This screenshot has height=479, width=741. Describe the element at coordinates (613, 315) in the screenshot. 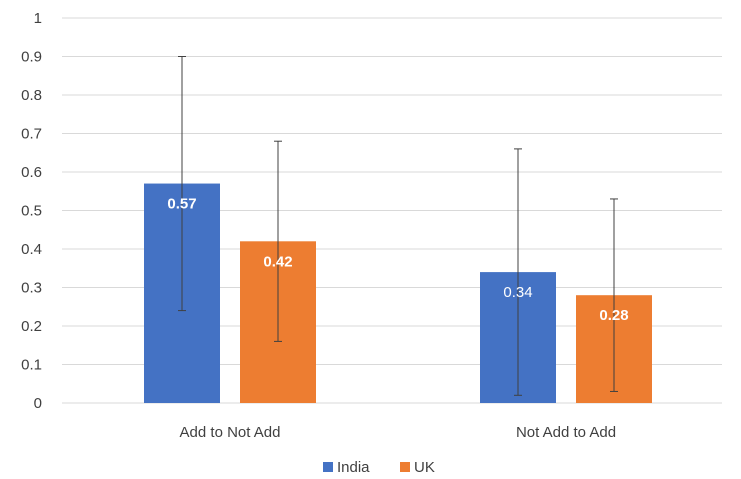

I see `data-label: 0.28` at that location.